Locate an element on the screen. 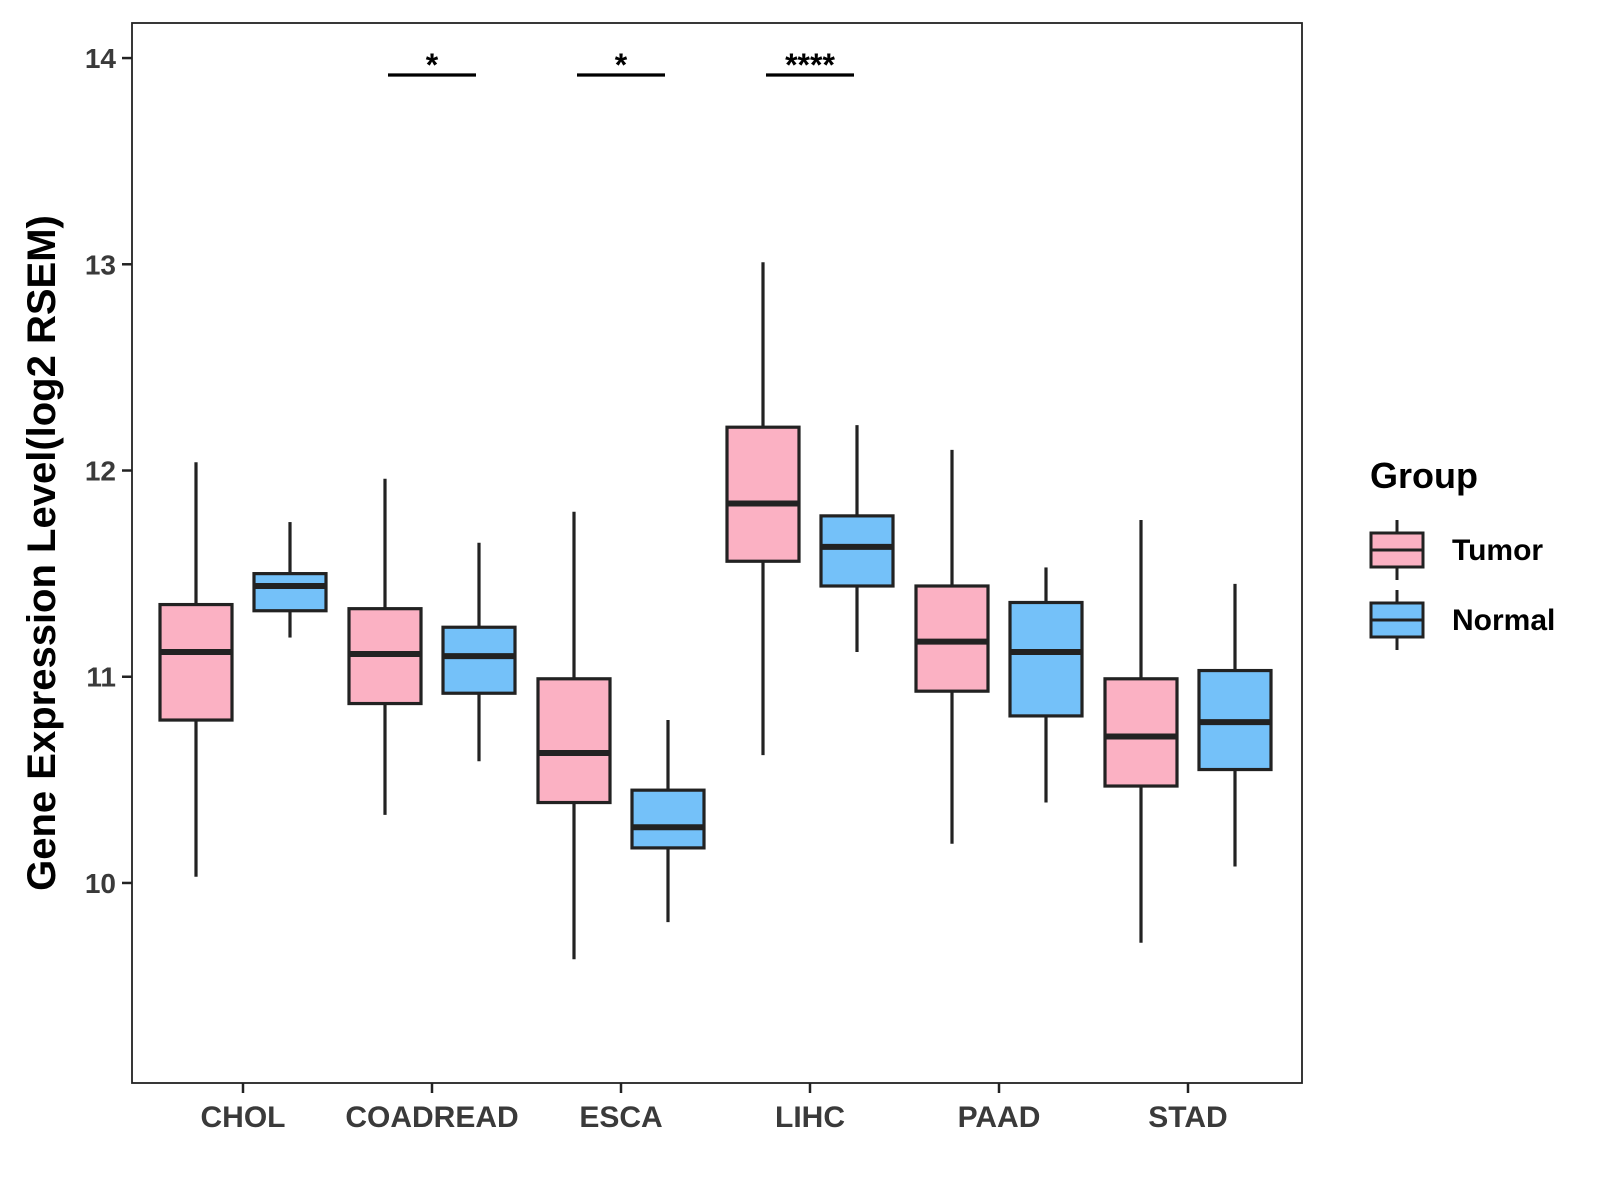 The width and height of the screenshot is (1600, 1200). significance-lihc: **** is located at coordinates (810, 65).